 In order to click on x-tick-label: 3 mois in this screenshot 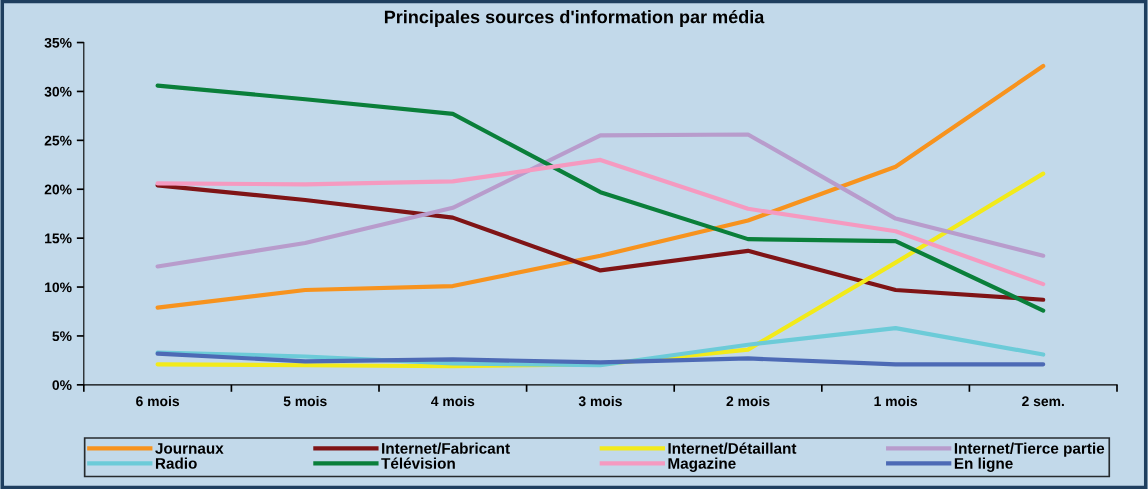, I will do `click(600, 401)`.